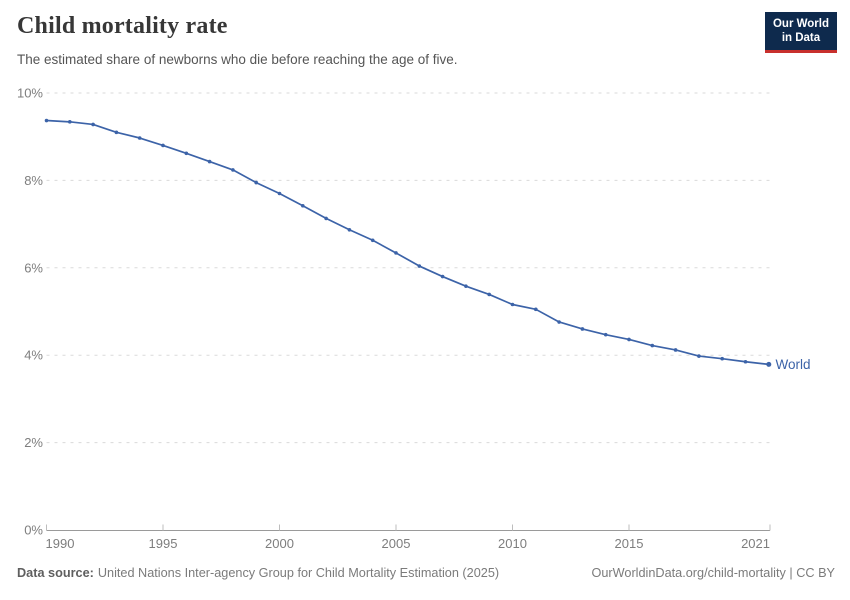 Image resolution: width=850 pixels, height=600 pixels. What do you see at coordinates (30, 93) in the screenshot?
I see `y-tick-label: 10%` at bounding box center [30, 93].